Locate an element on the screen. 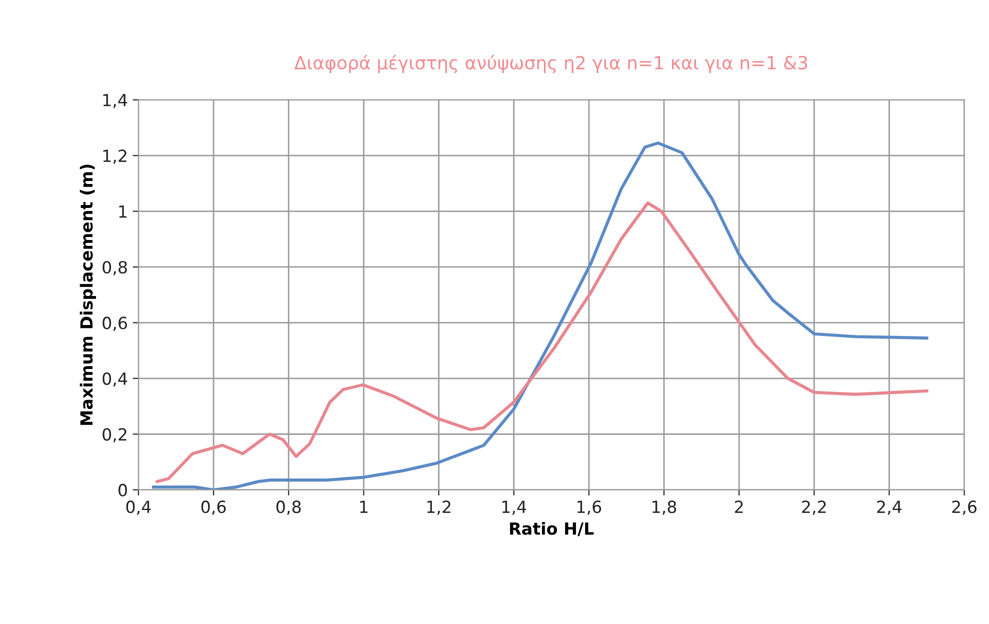  x-tick-label: 0,8 is located at coordinates (288, 507).